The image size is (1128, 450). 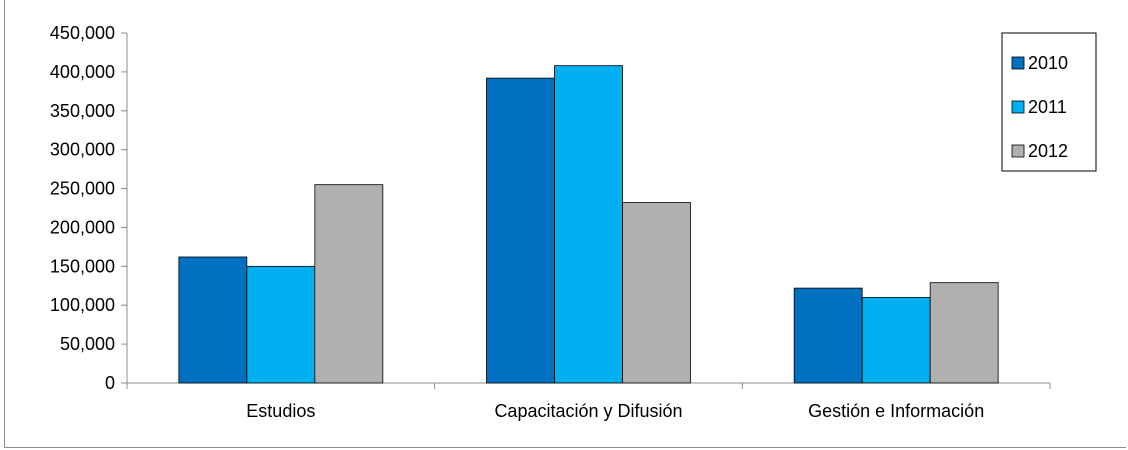 What do you see at coordinates (82, 150) in the screenshot?
I see `y-tick-label: 300,000` at bounding box center [82, 150].